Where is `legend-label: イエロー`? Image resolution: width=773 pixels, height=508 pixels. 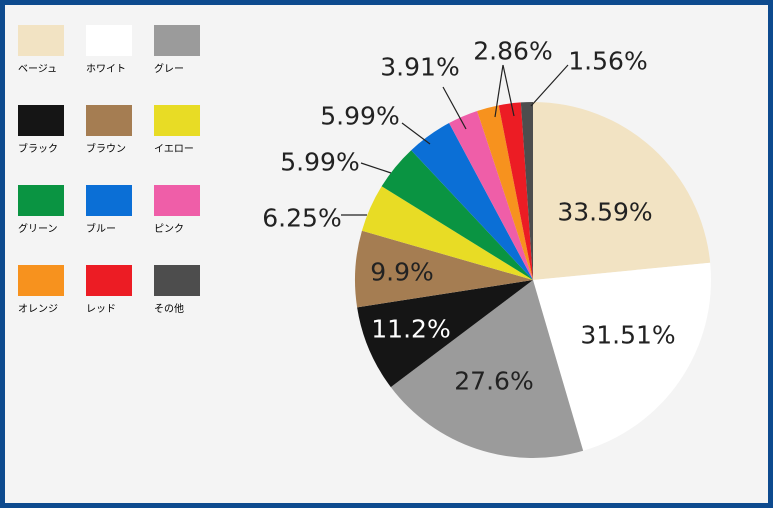 legend-label: イエロー is located at coordinates (174, 149).